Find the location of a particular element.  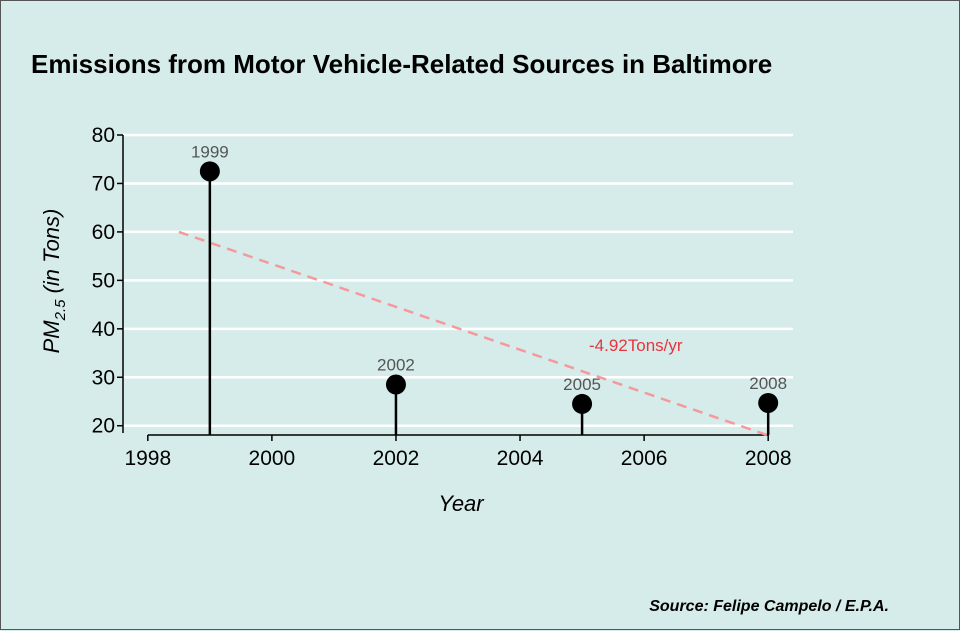

point-label-1999: 1999 is located at coordinates (210, 151).